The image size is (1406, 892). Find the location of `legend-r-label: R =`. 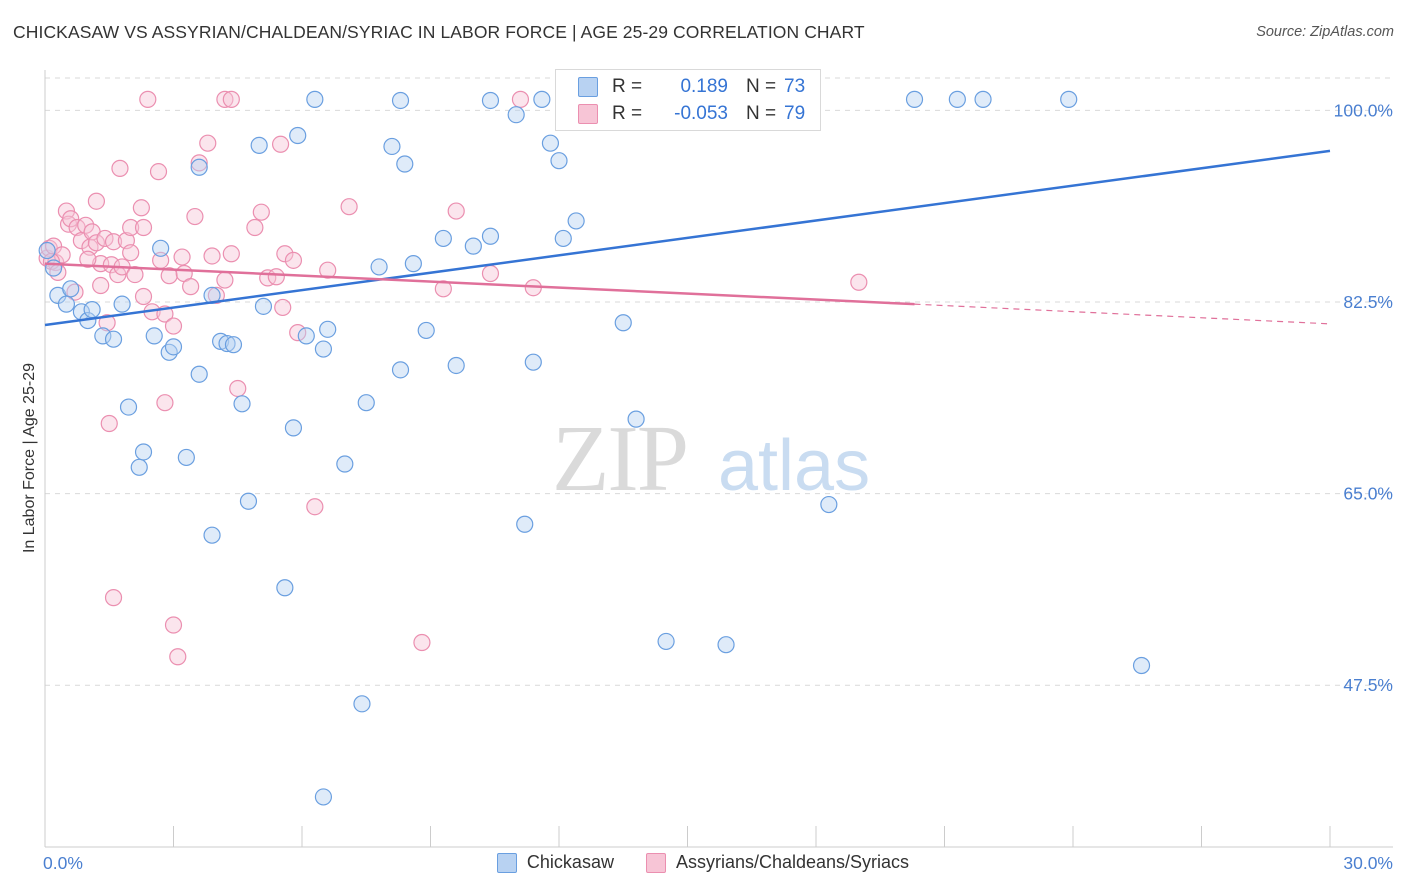

legend-r-label: R = is located at coordinates (627, 113).